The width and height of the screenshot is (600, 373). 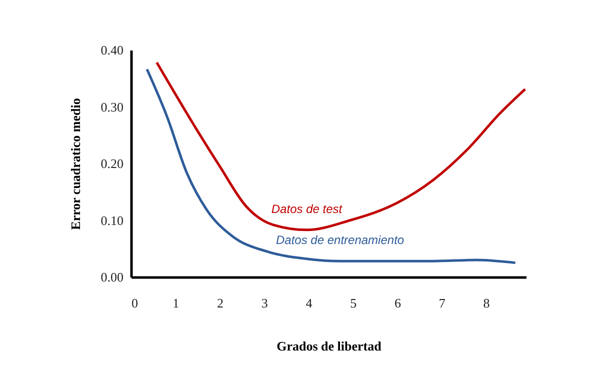 I want to click on x-tick-label: 2, so click(x=220, y=303).